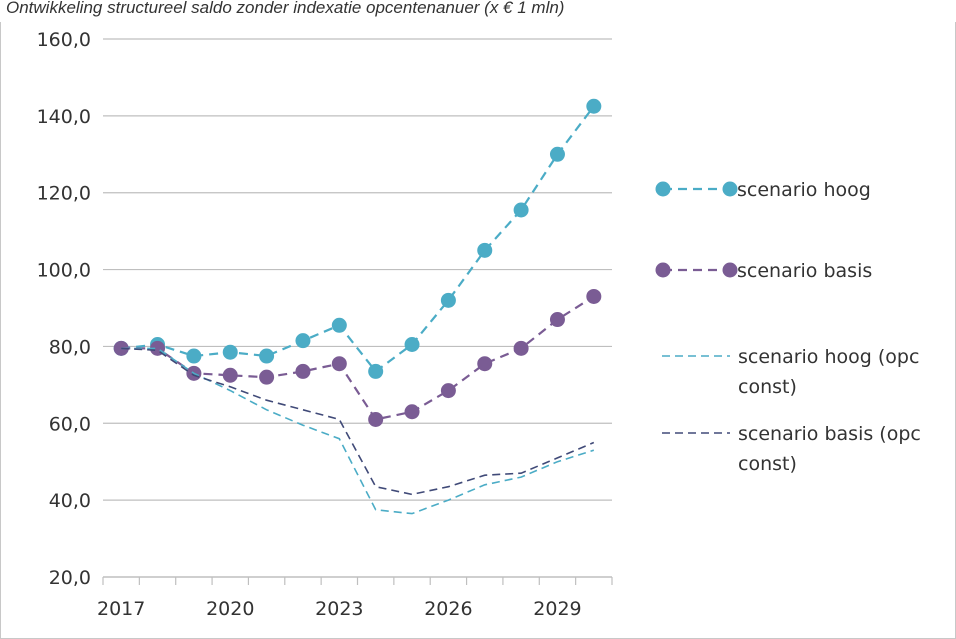 The height and width of the screenshot is (639, 956). What do you see at coordinates (64, 194) in the screenshot?
I see `y-tick-label: 120,0` at bounding box center [64, 194].